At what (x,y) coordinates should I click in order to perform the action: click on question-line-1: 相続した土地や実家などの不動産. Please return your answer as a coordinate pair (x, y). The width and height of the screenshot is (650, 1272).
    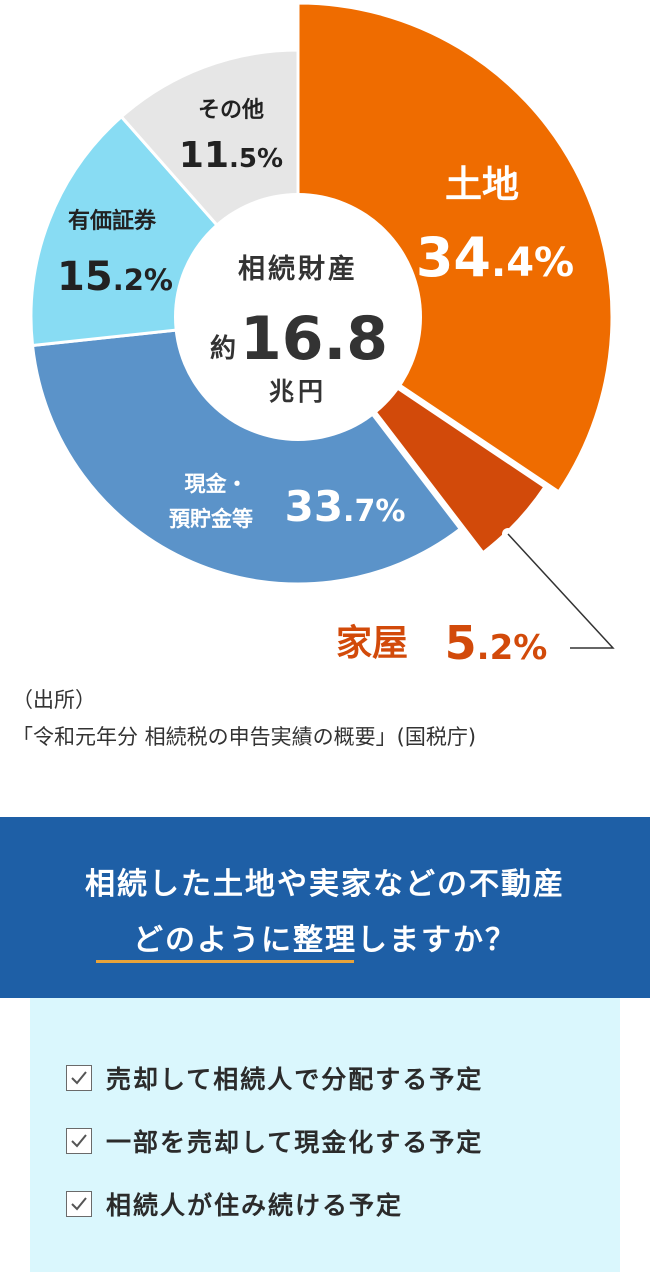
    Looking at the image, I should click on (325, 884).